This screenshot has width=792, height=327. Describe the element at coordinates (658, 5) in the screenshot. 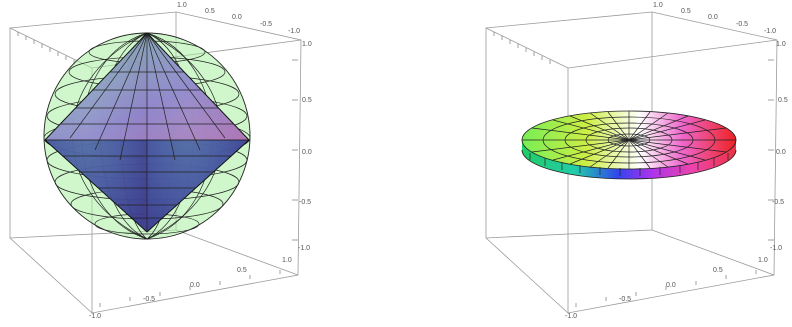

I see `right-top-label-0: 1.0` at that location.